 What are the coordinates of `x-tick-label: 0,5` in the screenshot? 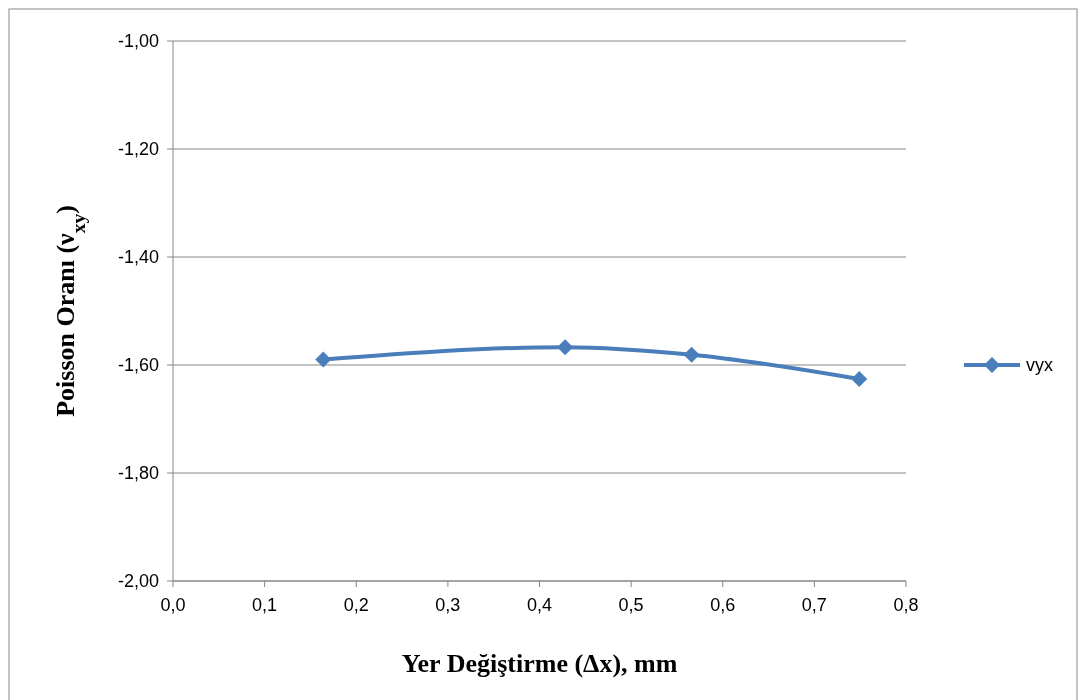 It's located at (631, 605).